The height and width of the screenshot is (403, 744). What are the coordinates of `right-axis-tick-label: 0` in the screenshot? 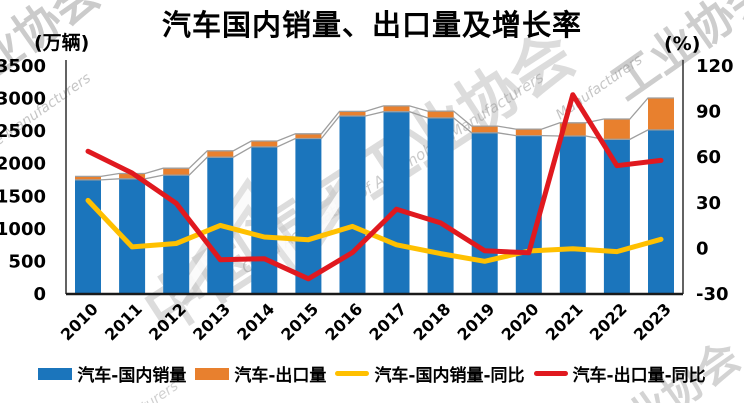 It's located at (702, 248).